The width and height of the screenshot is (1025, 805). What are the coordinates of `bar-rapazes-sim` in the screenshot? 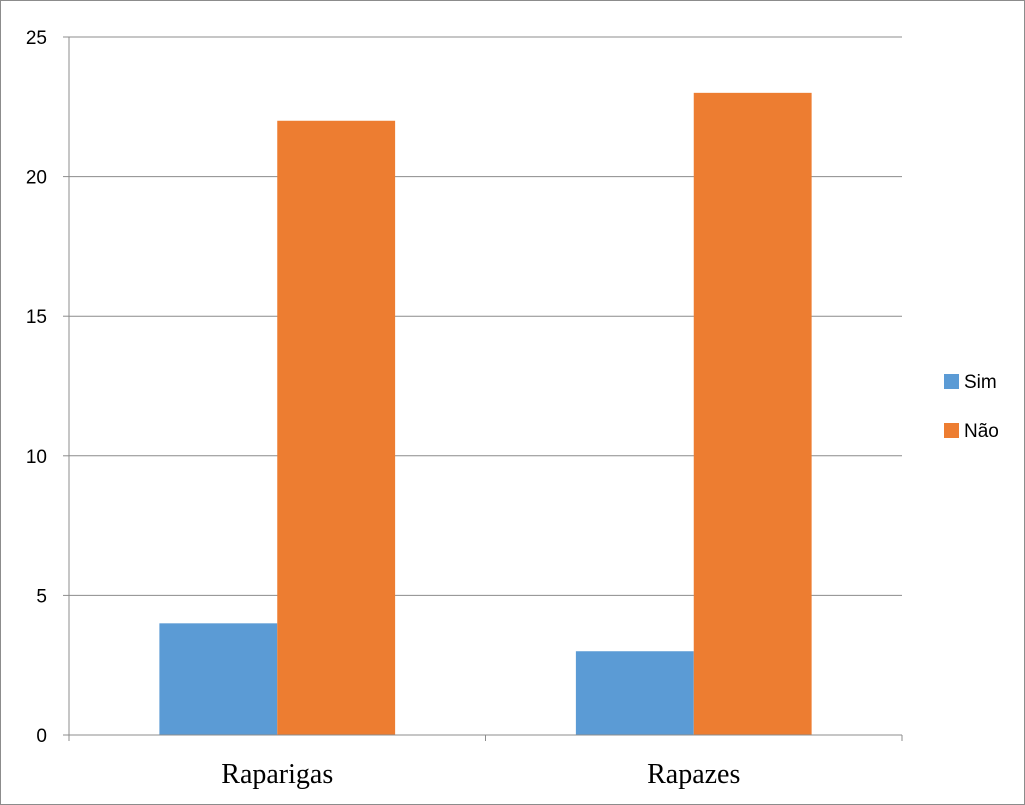 It's located at (634, 693).